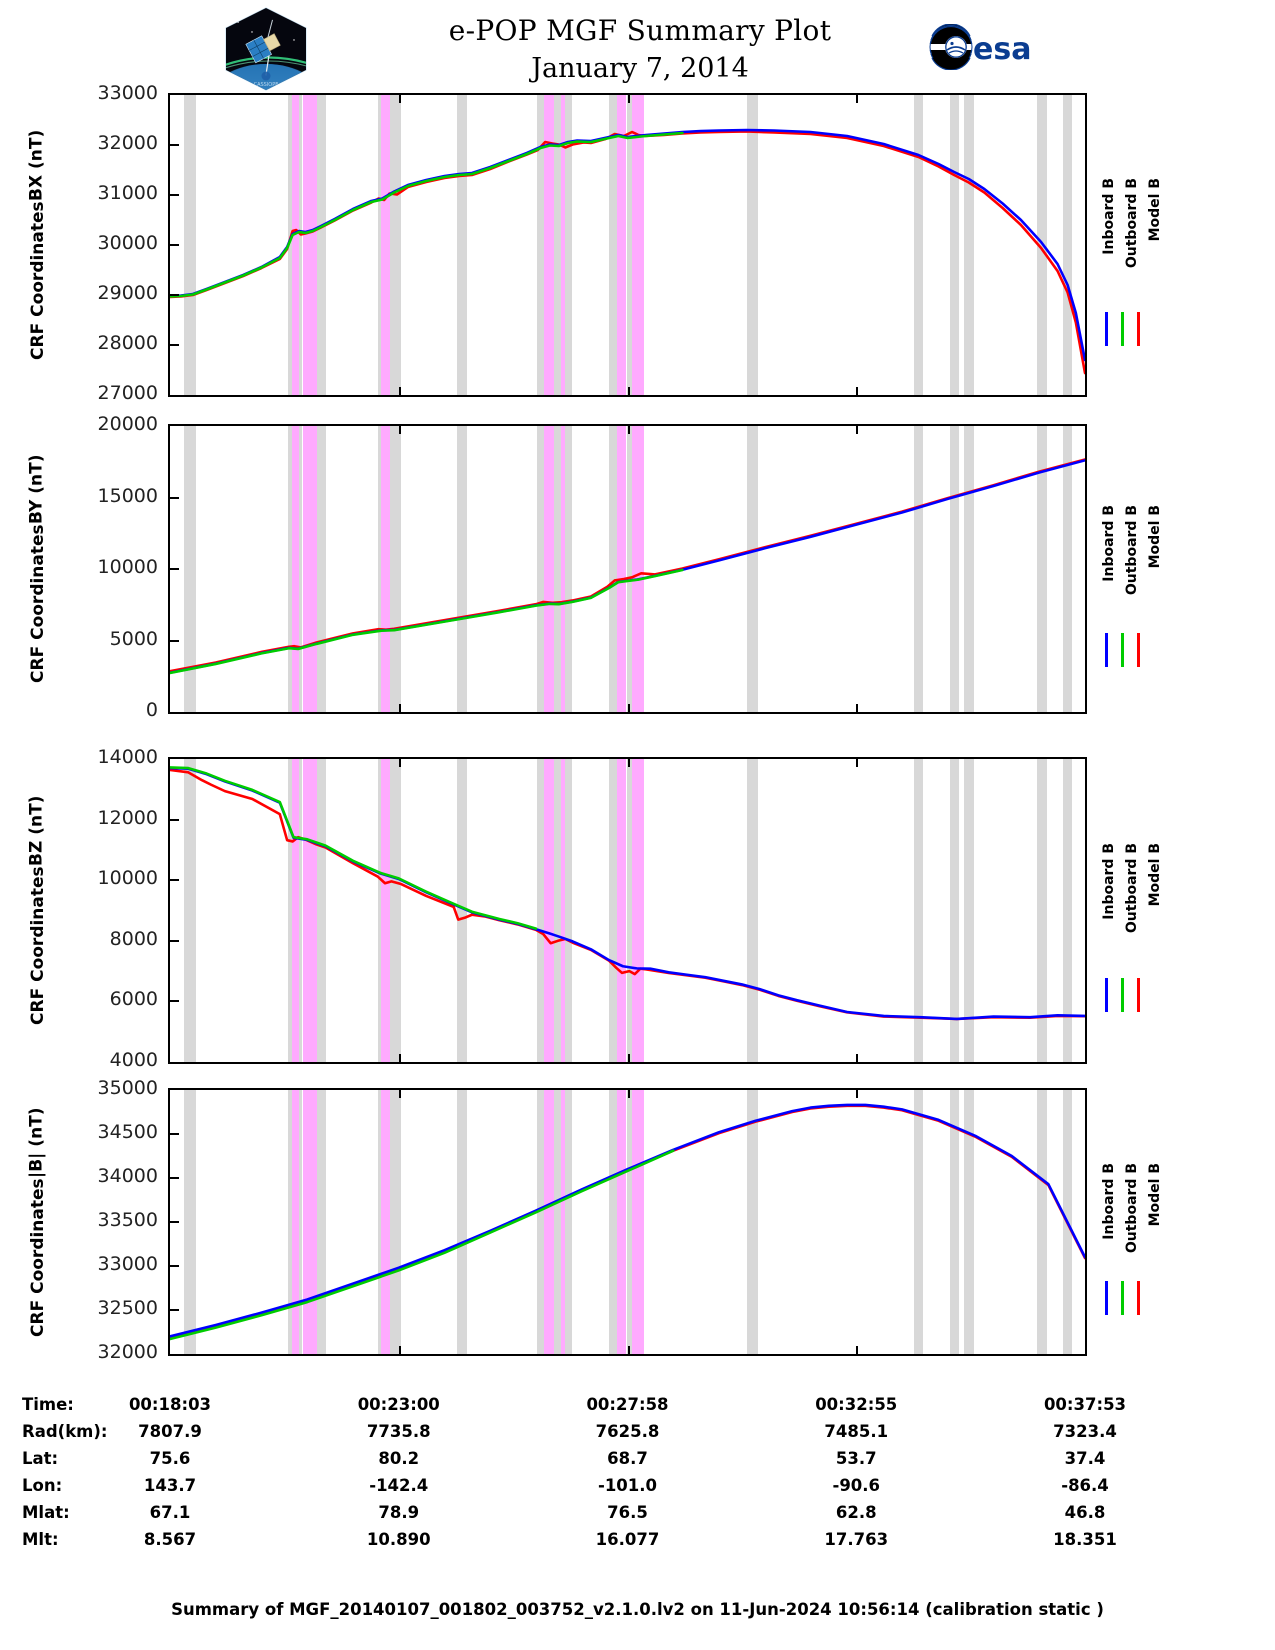 The width and height of the screenshot is (1275, 1650). What do you see at coordinates (40, 1458) in the screenshot?
I see `ephemeris-row-key: Lat:` at bounding box center [40, 1458].